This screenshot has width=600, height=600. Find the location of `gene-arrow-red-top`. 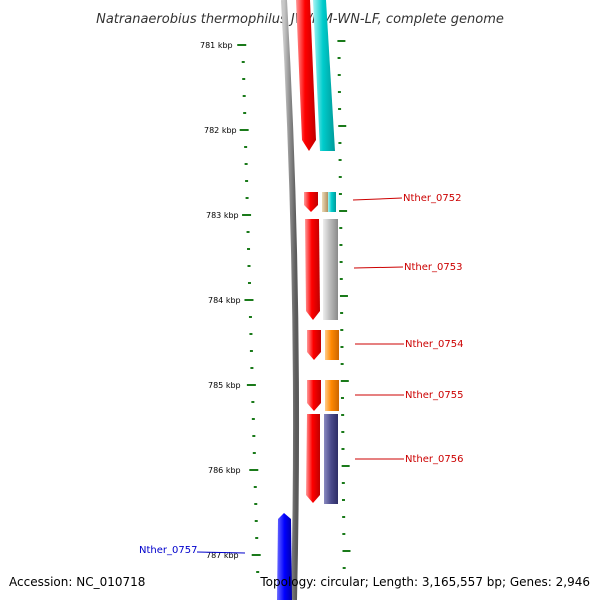

gene-arrow-red-top is located at coordinates (306, 75).